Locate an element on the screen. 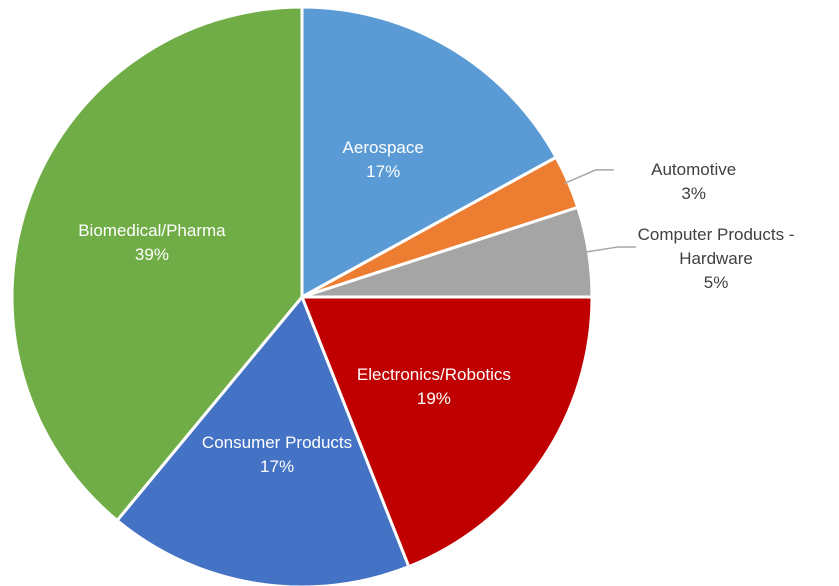 The width and height of the screenshot is (839, 586). category-label: Computer Products - Hardware is located at coordinates (716, 246).